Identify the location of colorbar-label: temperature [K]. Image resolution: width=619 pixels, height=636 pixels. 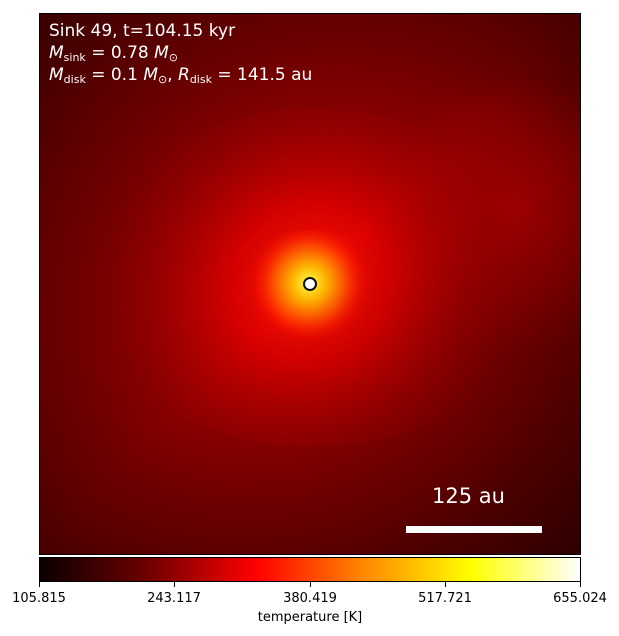
(310, 617).